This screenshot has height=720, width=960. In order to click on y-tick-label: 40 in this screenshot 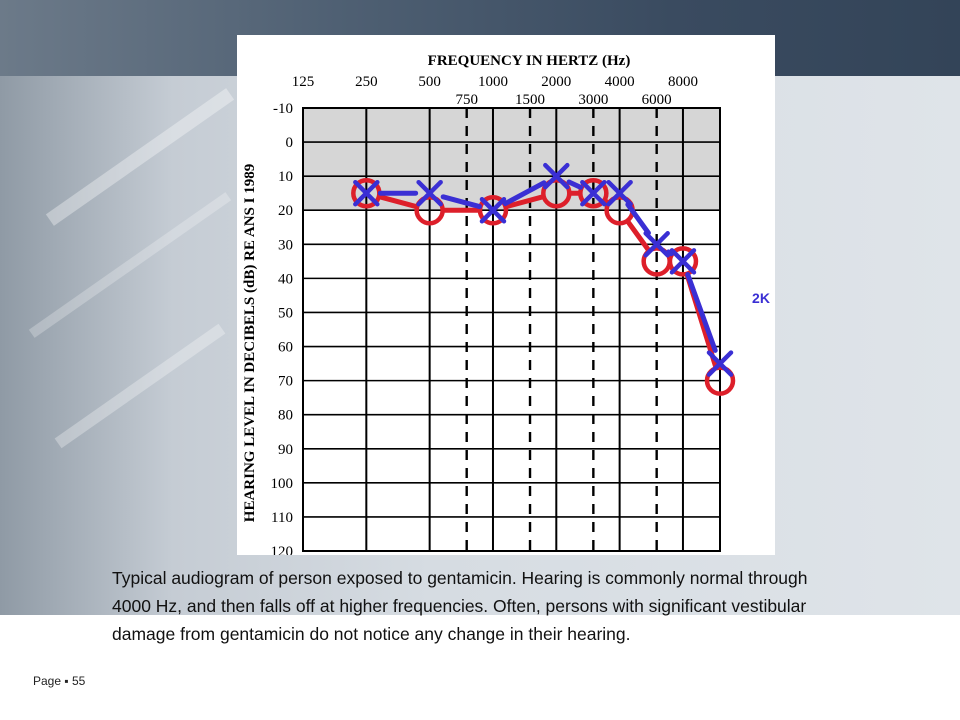, I will do `click(285, 279)`.